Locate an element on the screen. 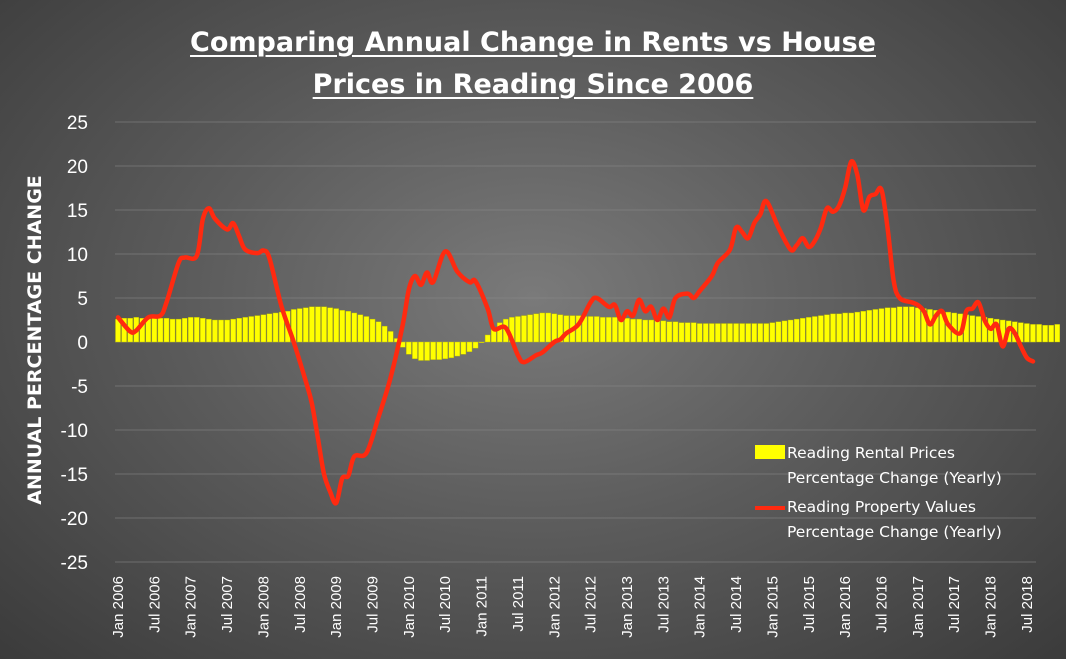  y-tick-label: -10 is located at coordinates (74, 431).